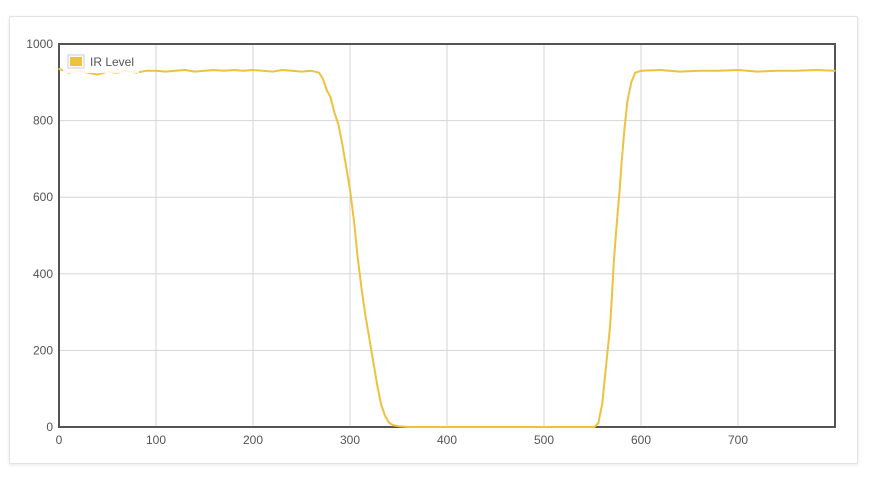 The width and height of the screenshot is (877, 481). I want to click on y-tick-label: 600, so click(43, 197).